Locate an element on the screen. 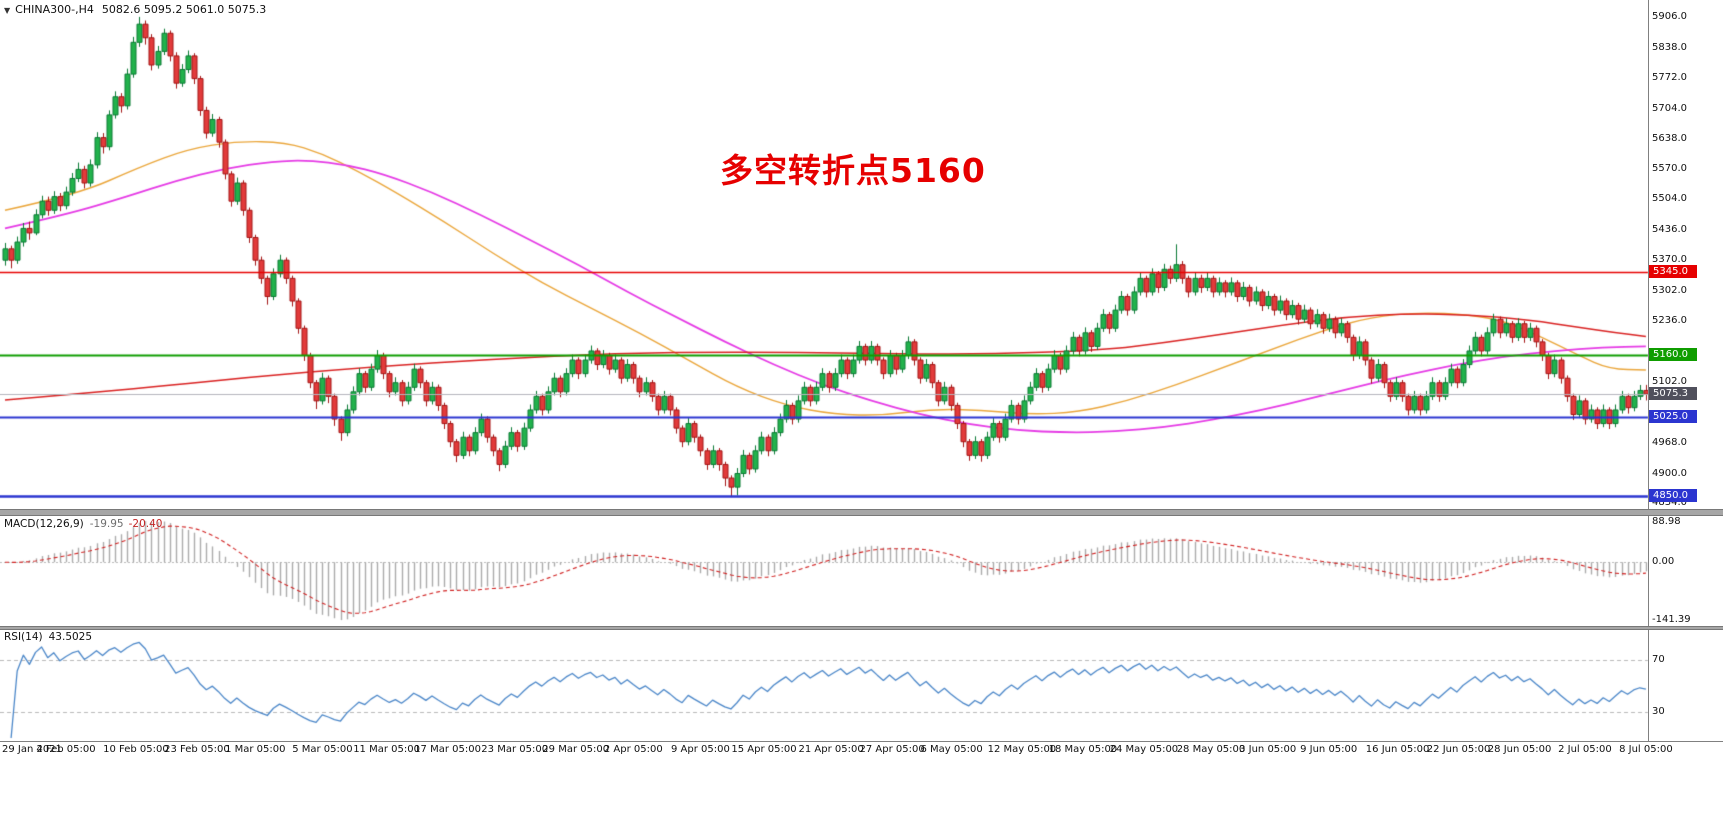 The height and width of the screenshot is (837, 1723). macd-axis-label: 0.00 is located at coordinates (1663, 562).